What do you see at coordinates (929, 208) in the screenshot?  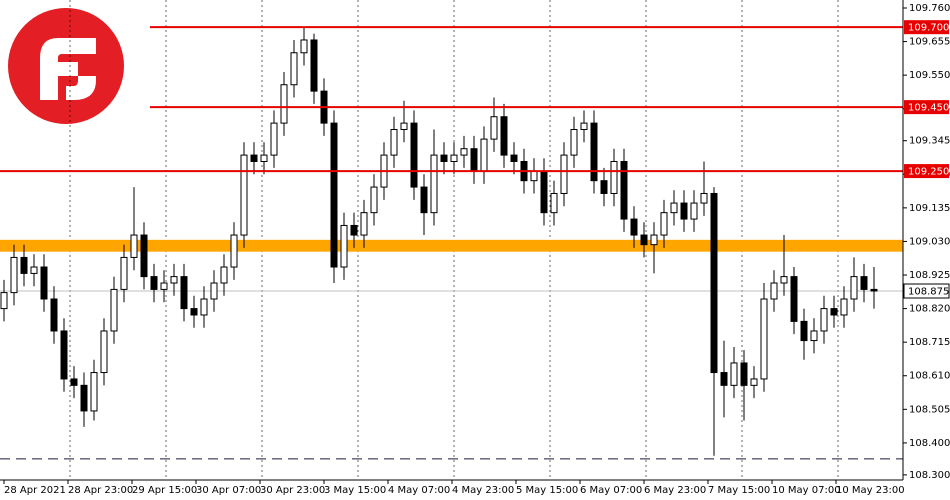 I see `y-tick-label: 109.135` at bounding box center [929, 208].